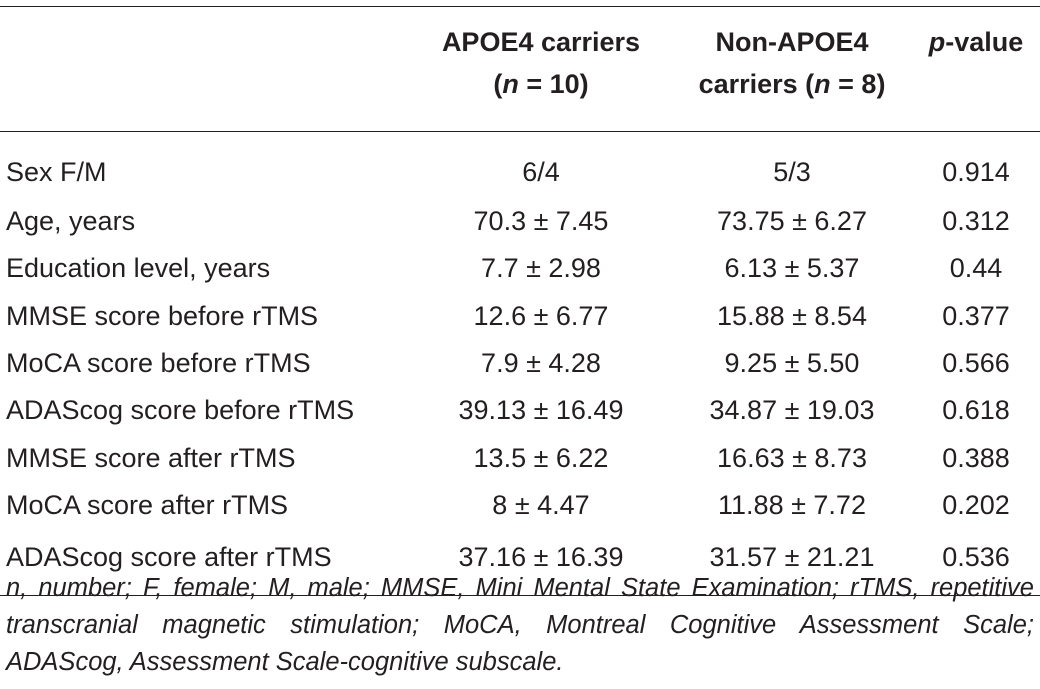 The height and width of the screenshot is (689, 1040). I want to click on p-value: 0.377, so click(976, 315).